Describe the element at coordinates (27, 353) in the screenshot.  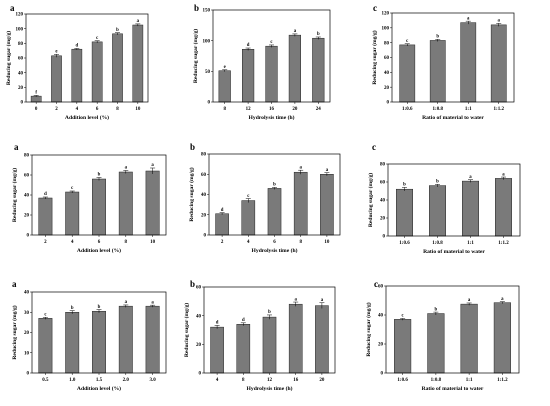
I see `y-tick-label: 10` at that location.